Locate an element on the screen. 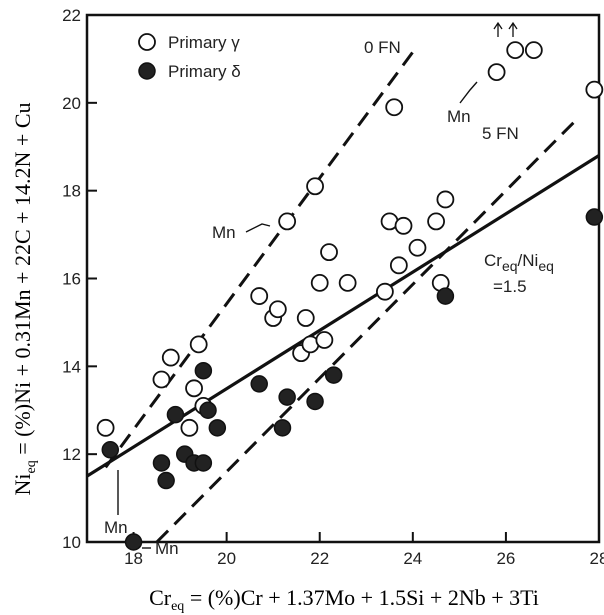 The width and height of the screenshot is (604, 615). mn-label-upper-right: Mn is located at coordinates (459, 116).